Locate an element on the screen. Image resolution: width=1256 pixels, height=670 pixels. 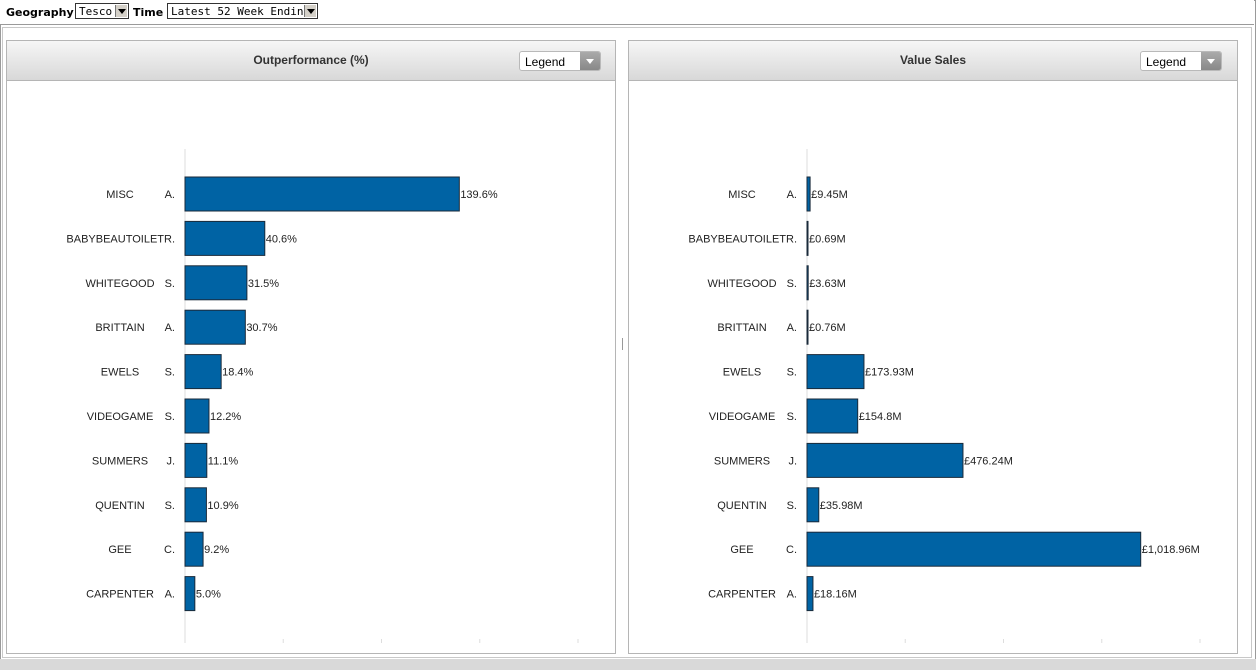
data-label: £9.45M is located at coordinates (829, 195).